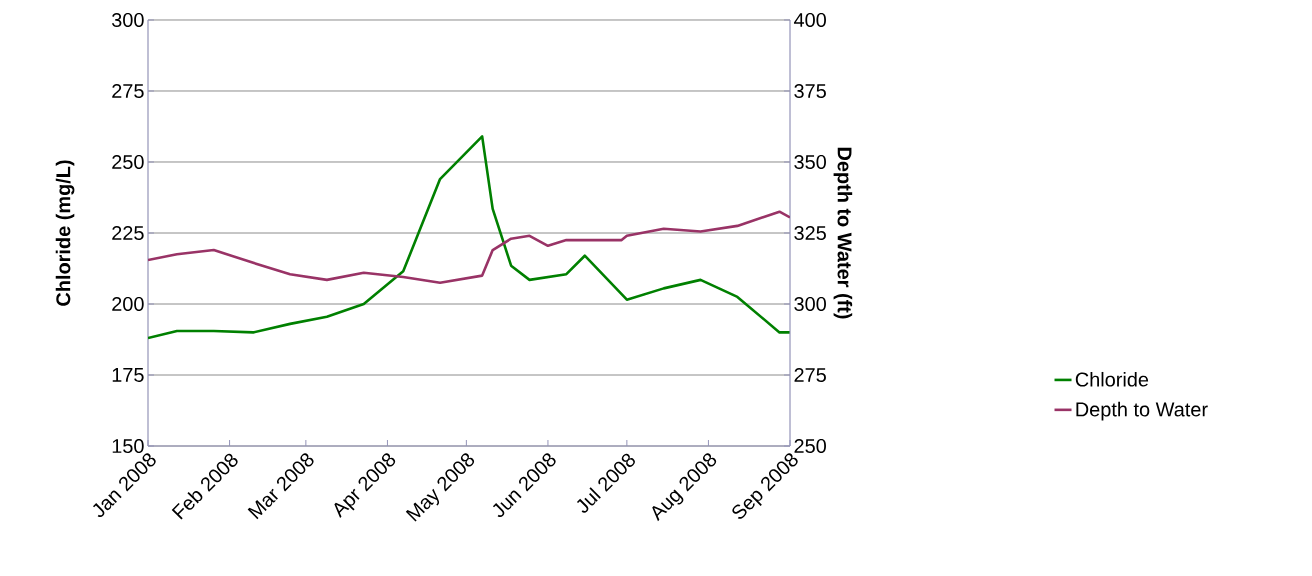 This screenshot has width=1312, height=576. I want to click on y2-axis-title: Depth to Water (ft), so click(843, 233).